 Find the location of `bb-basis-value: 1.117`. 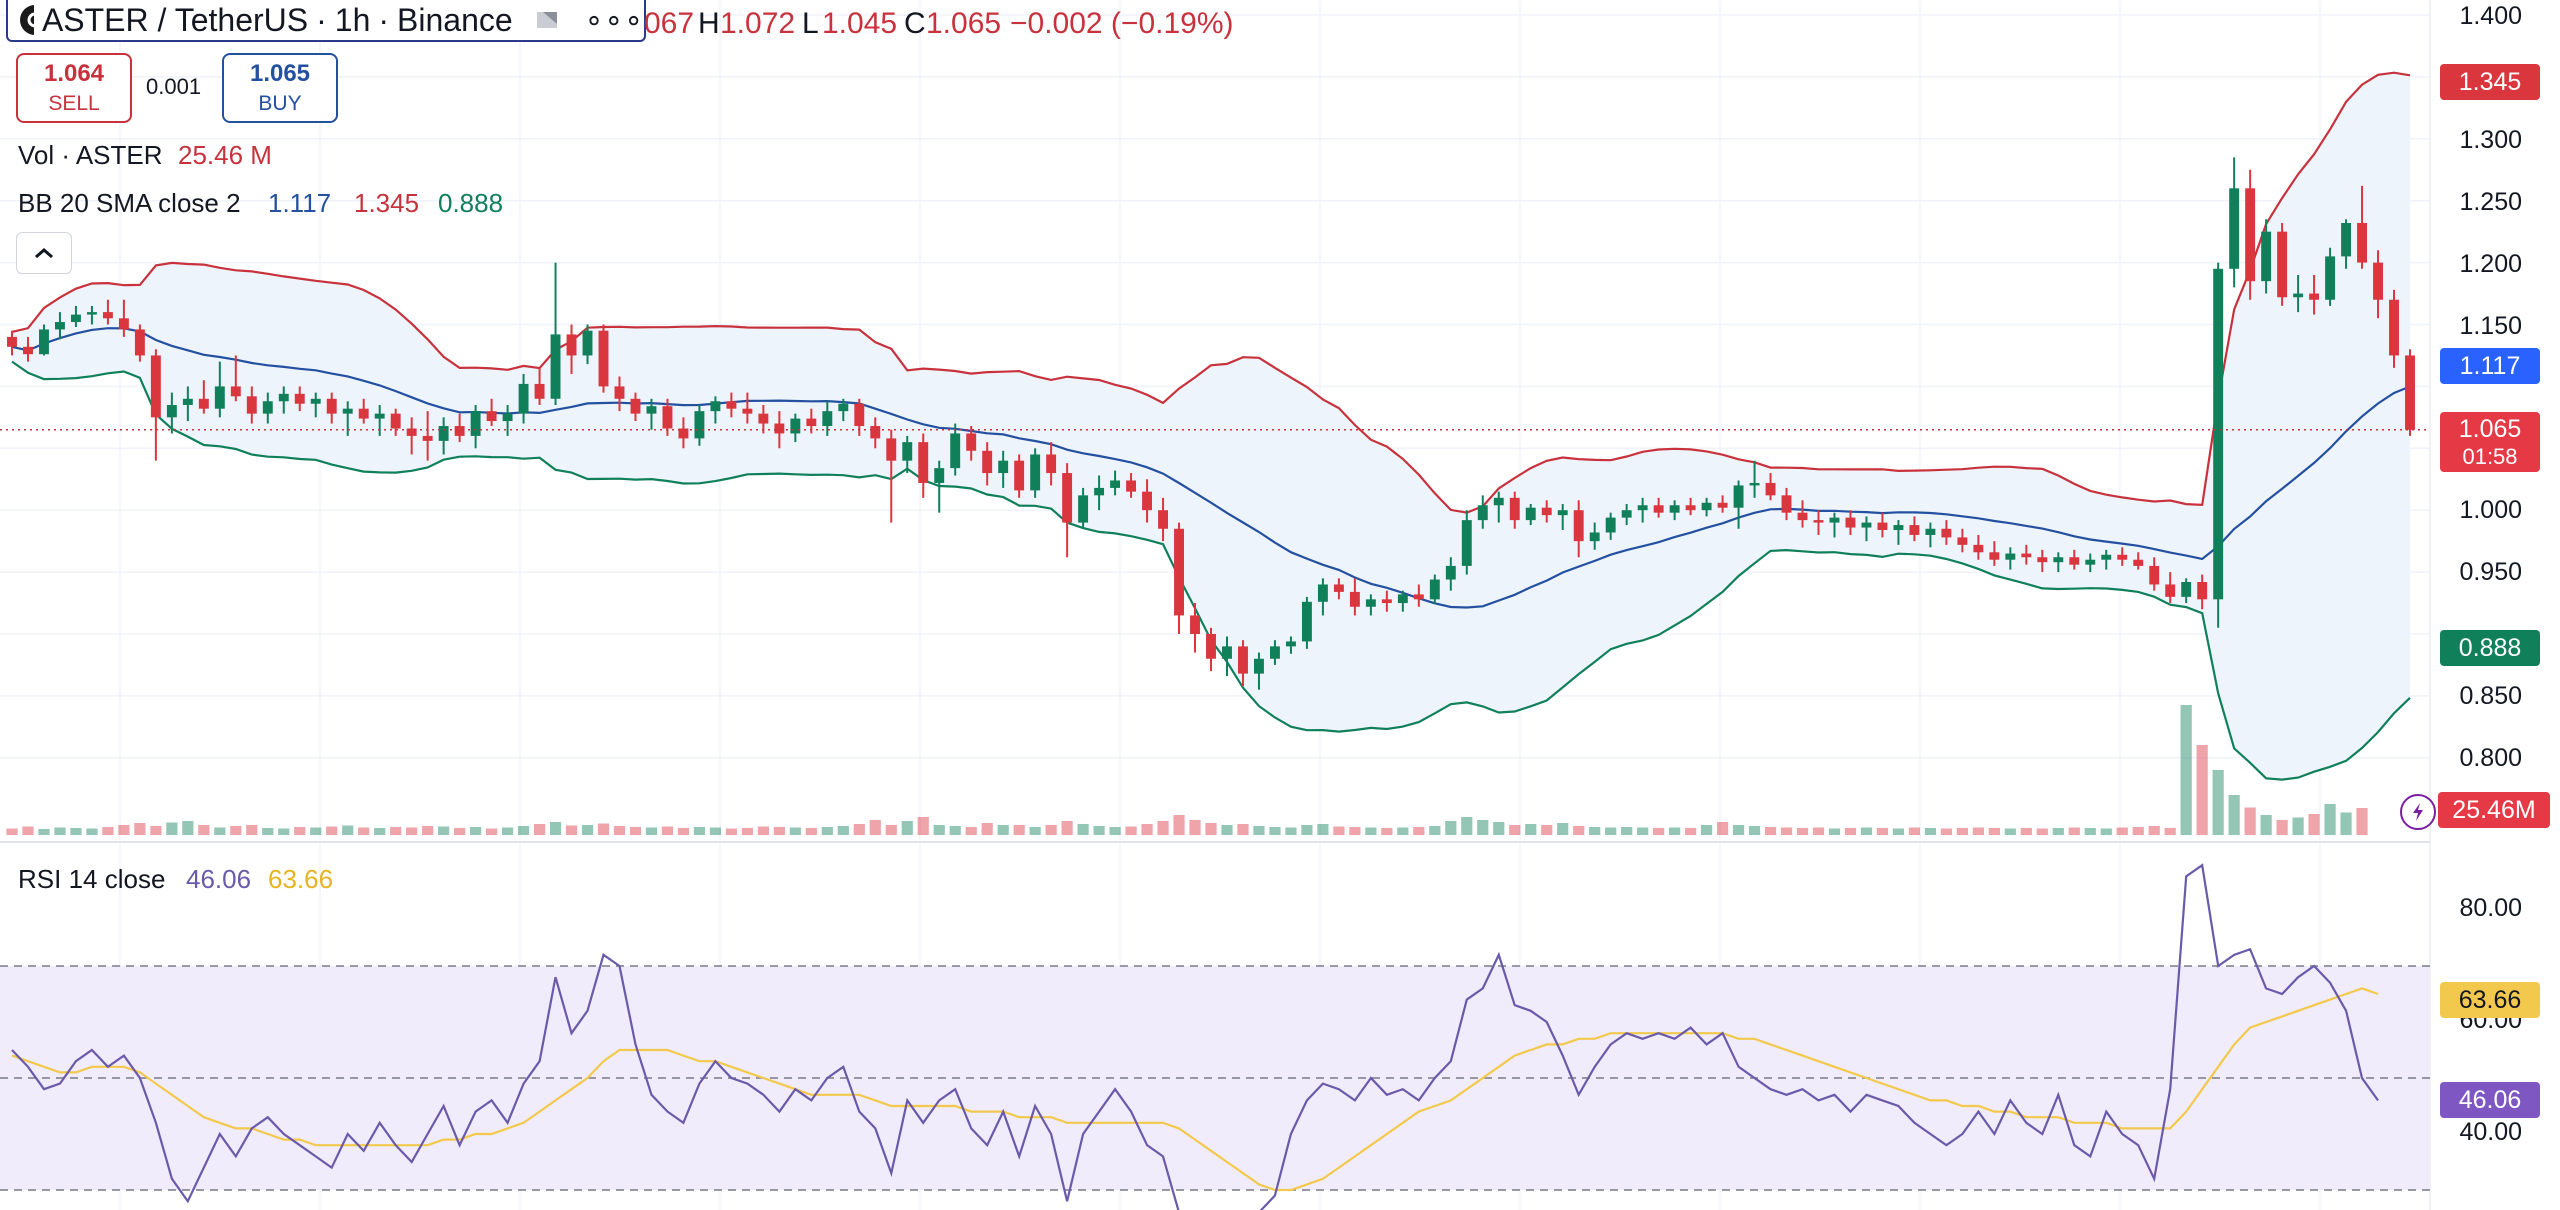

bb-basis-value: 1.117 is located at coordinates (300, 203).